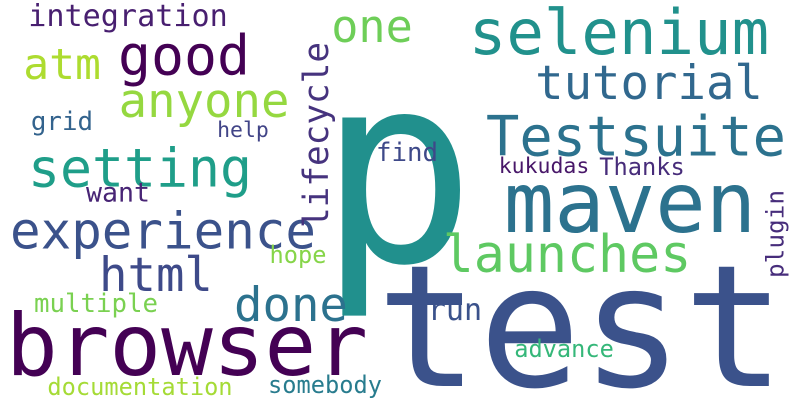 The width and height of the screenshot is (800, 400). Describe the element at coordinates (62, 122) in the screenshot. I see `word-grid: grid` at that location.